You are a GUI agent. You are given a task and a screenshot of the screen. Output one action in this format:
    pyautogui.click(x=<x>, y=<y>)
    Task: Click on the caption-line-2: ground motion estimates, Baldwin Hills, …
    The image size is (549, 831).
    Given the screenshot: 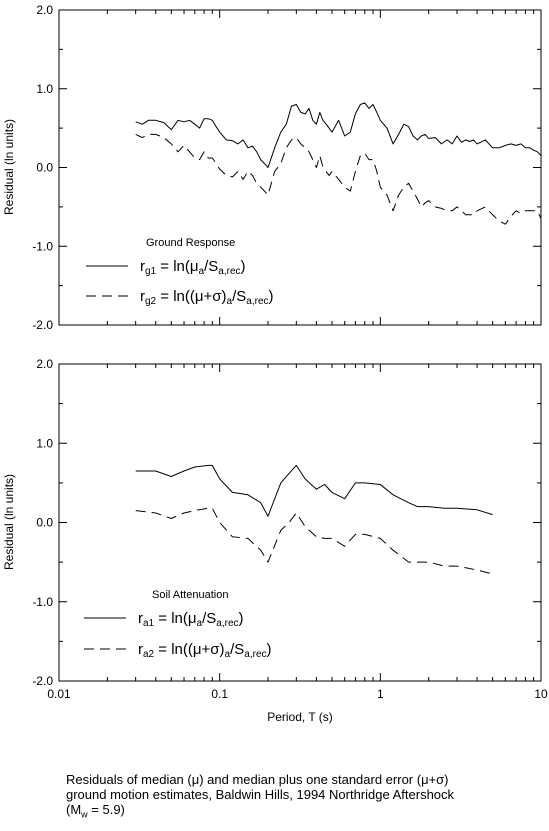 What is the action you would take?
    pyautogui.click(x=260, y=794)
    